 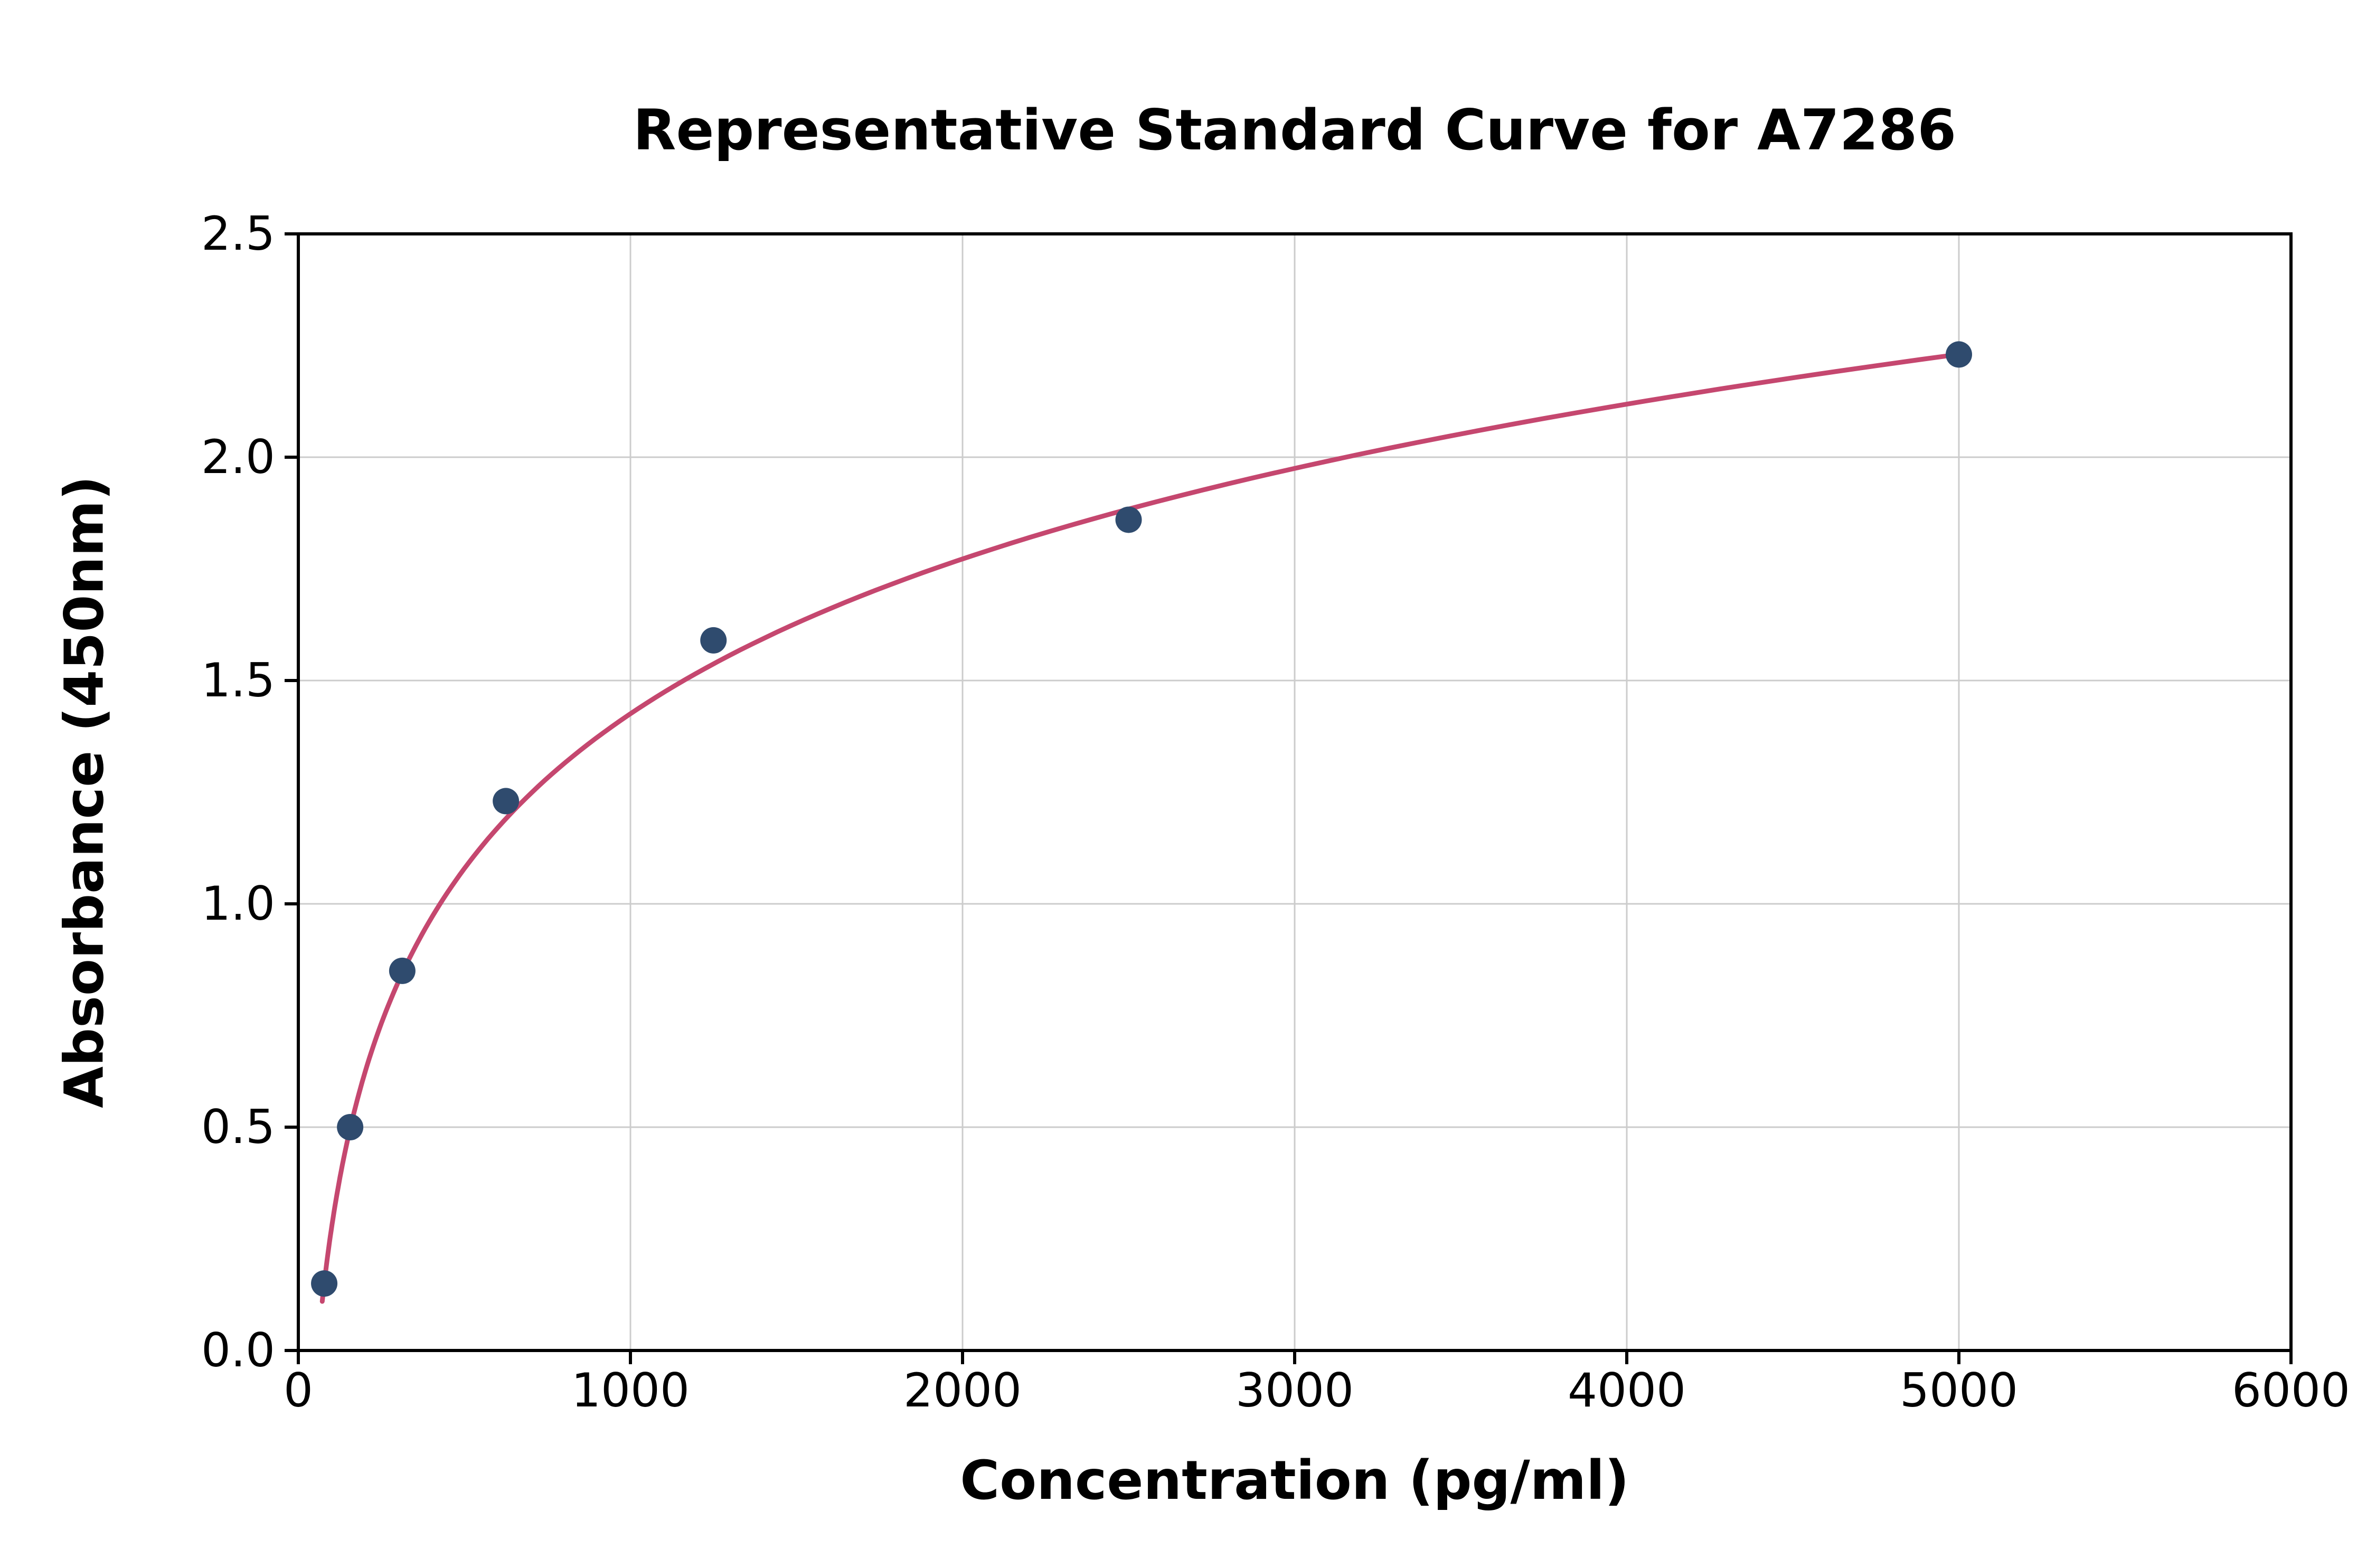 What do you see at coordinates (1294, 1481) in the screenshot?
I see `x-axis-label: Concentration (pg/ml)` at bounding box center [1294, 1481].